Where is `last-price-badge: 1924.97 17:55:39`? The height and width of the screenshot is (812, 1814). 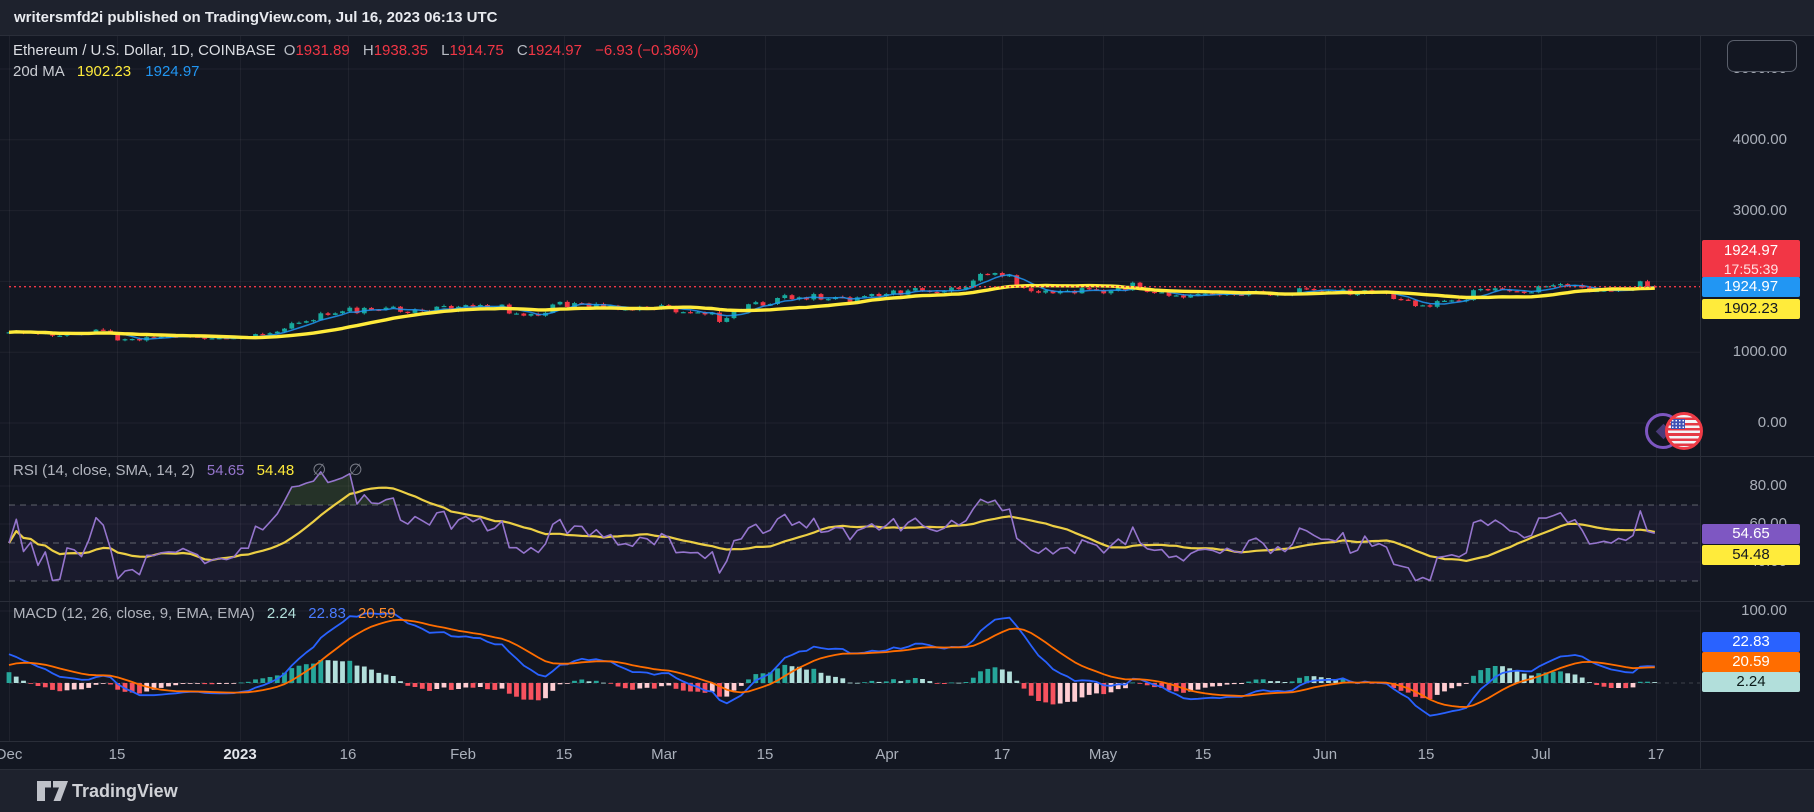 last-price-badge: 1924.97 17:55:39 is located at coordinates (1751, 259).